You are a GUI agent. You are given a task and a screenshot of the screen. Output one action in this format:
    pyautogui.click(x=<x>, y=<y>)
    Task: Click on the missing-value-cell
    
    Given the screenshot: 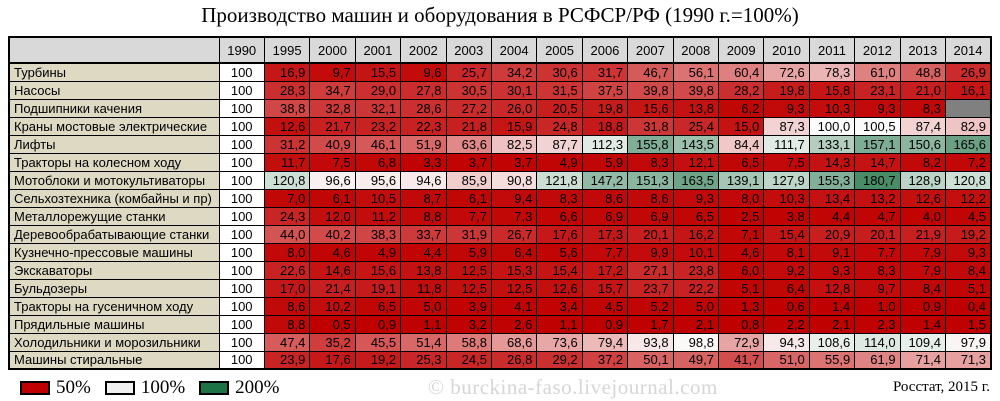 What is the action you would take?
    pyautogui.click(x=968, y=108)
    